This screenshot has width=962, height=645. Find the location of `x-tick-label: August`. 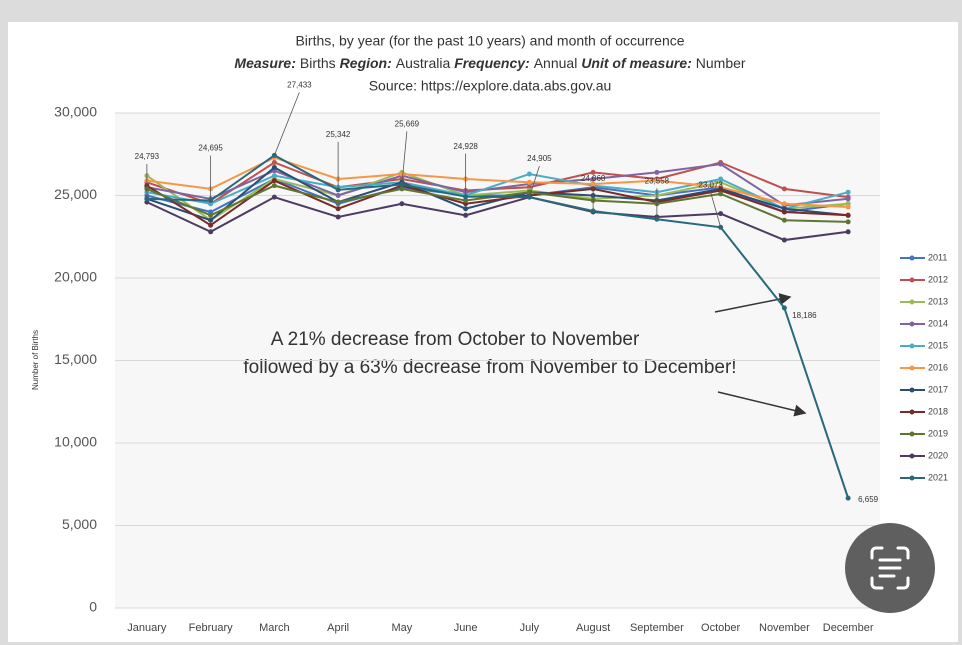

x-tick-label: August is located at coordinates (593, 628).